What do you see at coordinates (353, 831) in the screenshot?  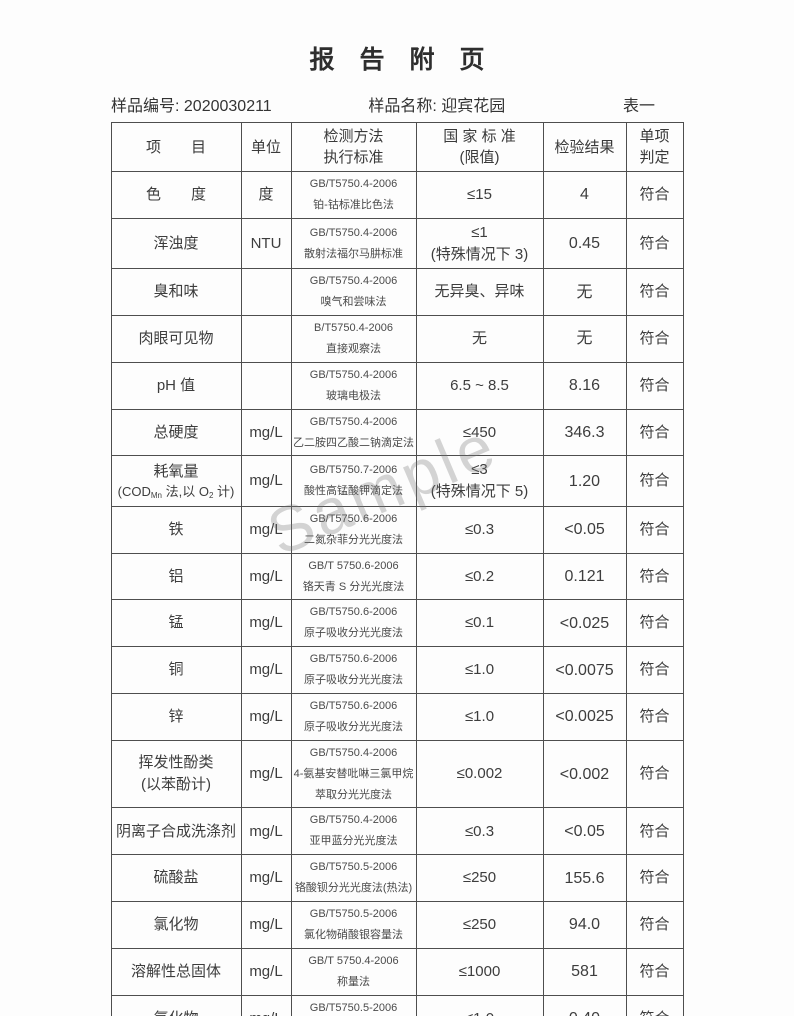 I see `cell-method: GB/T5750.4-2006 亚甲蓝分光光度法` at bounding box center [353, 831].